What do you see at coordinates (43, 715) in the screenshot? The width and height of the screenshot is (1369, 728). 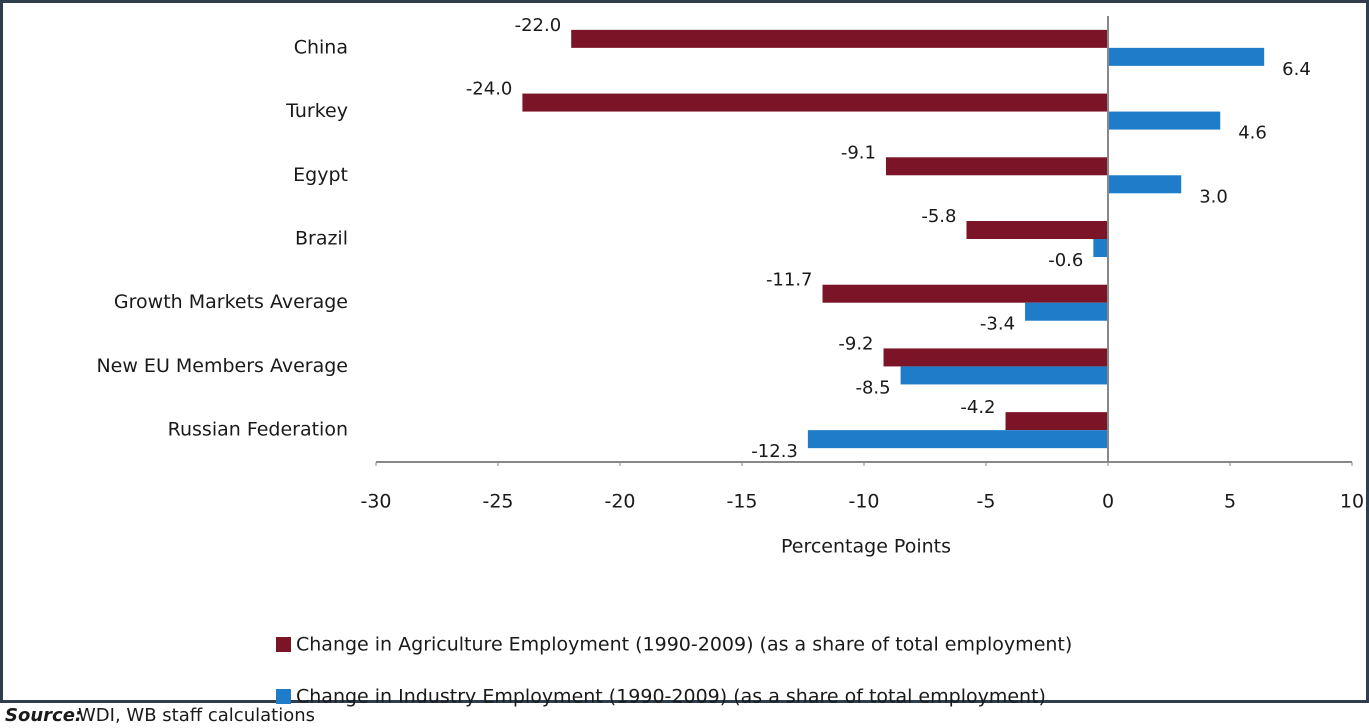 I see `source-label: Source:` at bounding box center [43, 715].